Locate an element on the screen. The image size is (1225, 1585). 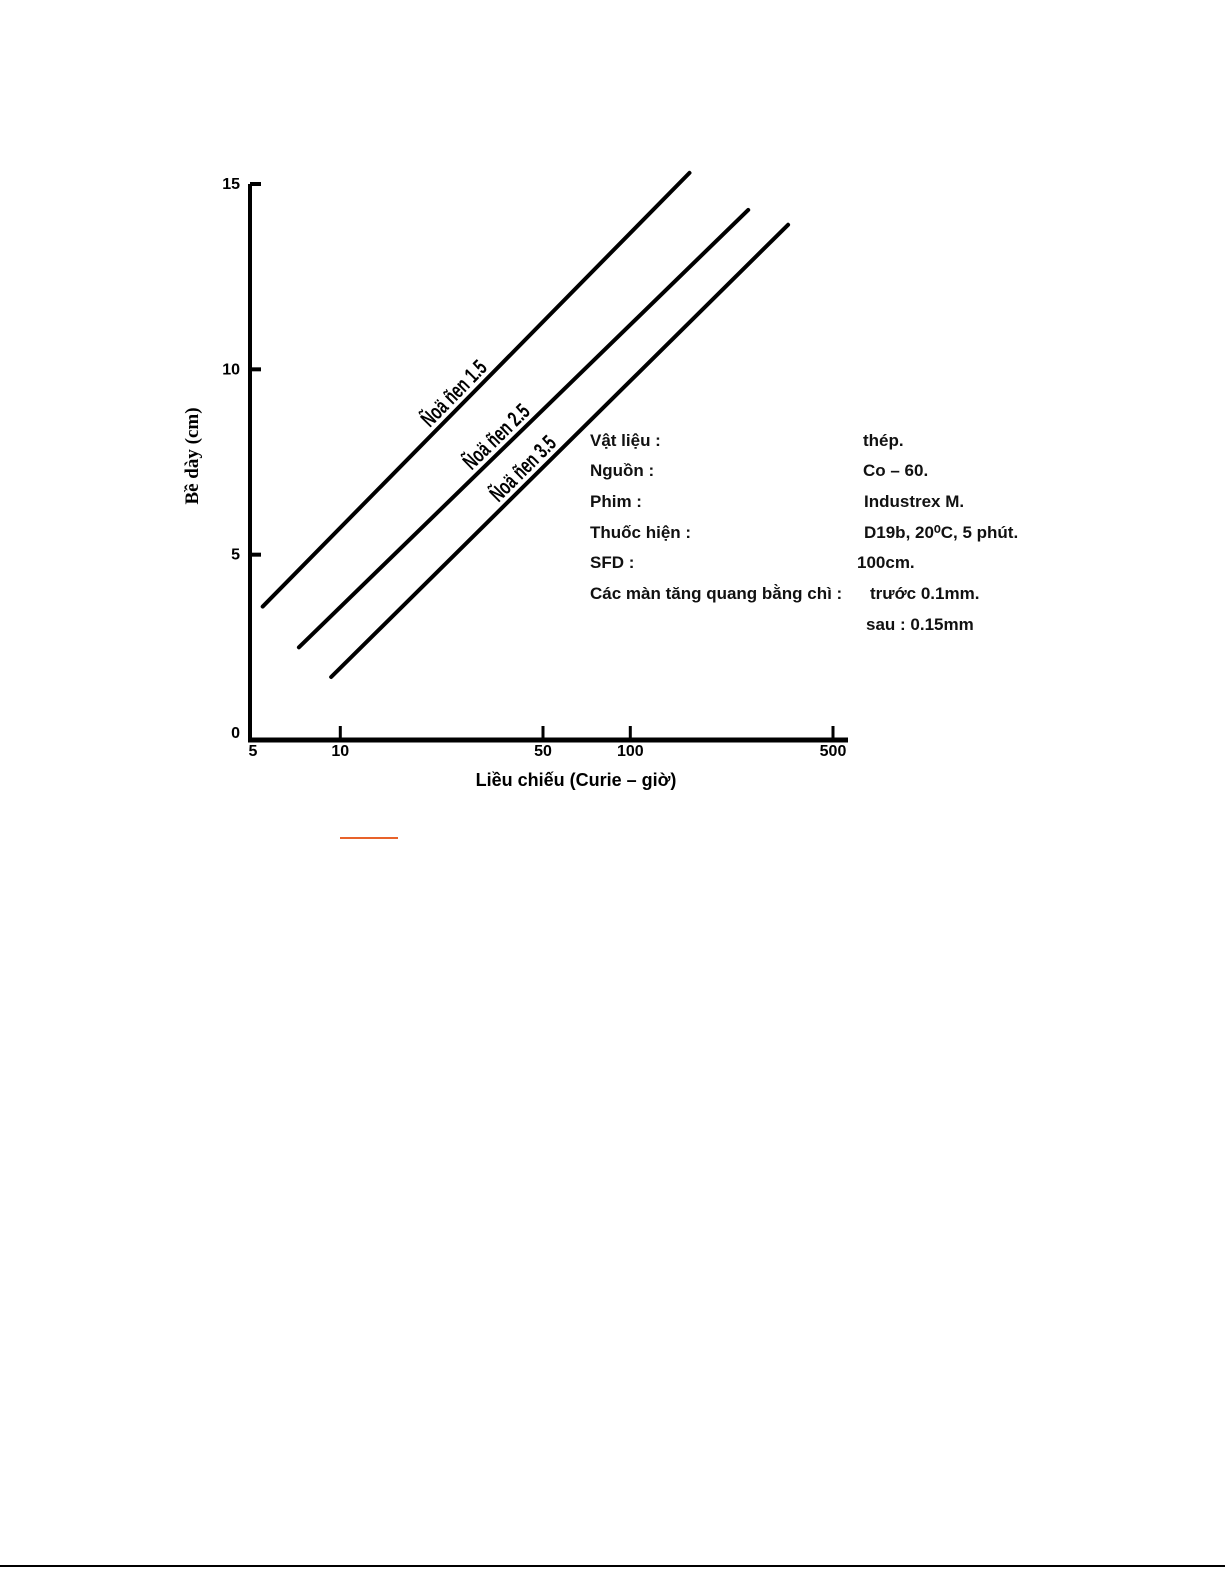
info-value: sau : 0.15mm is located at coordinates (920, 624).